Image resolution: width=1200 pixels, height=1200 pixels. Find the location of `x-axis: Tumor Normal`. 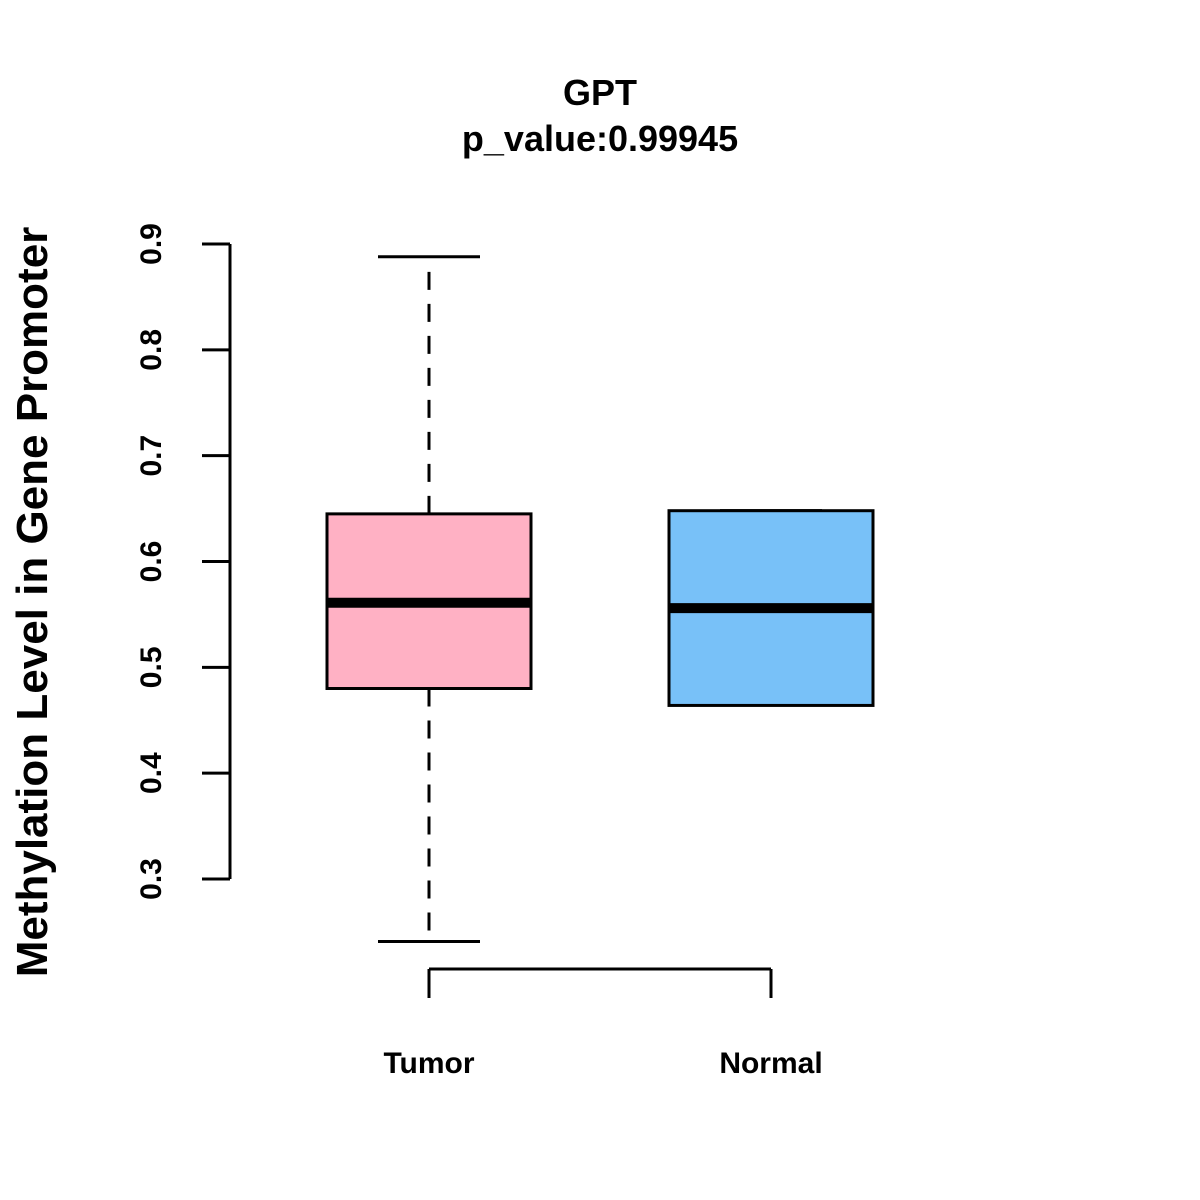

x-axis: Tumor Normal is located at coordinates (603, 1023).